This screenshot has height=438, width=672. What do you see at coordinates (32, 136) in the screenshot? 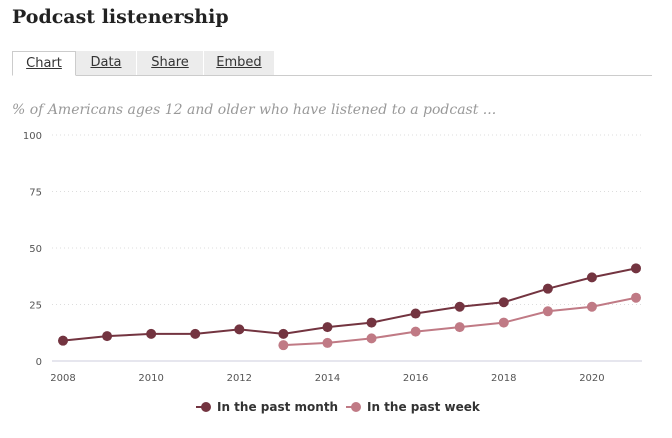
I see `y-tick-label: 100` at bounding box center [32, 136].